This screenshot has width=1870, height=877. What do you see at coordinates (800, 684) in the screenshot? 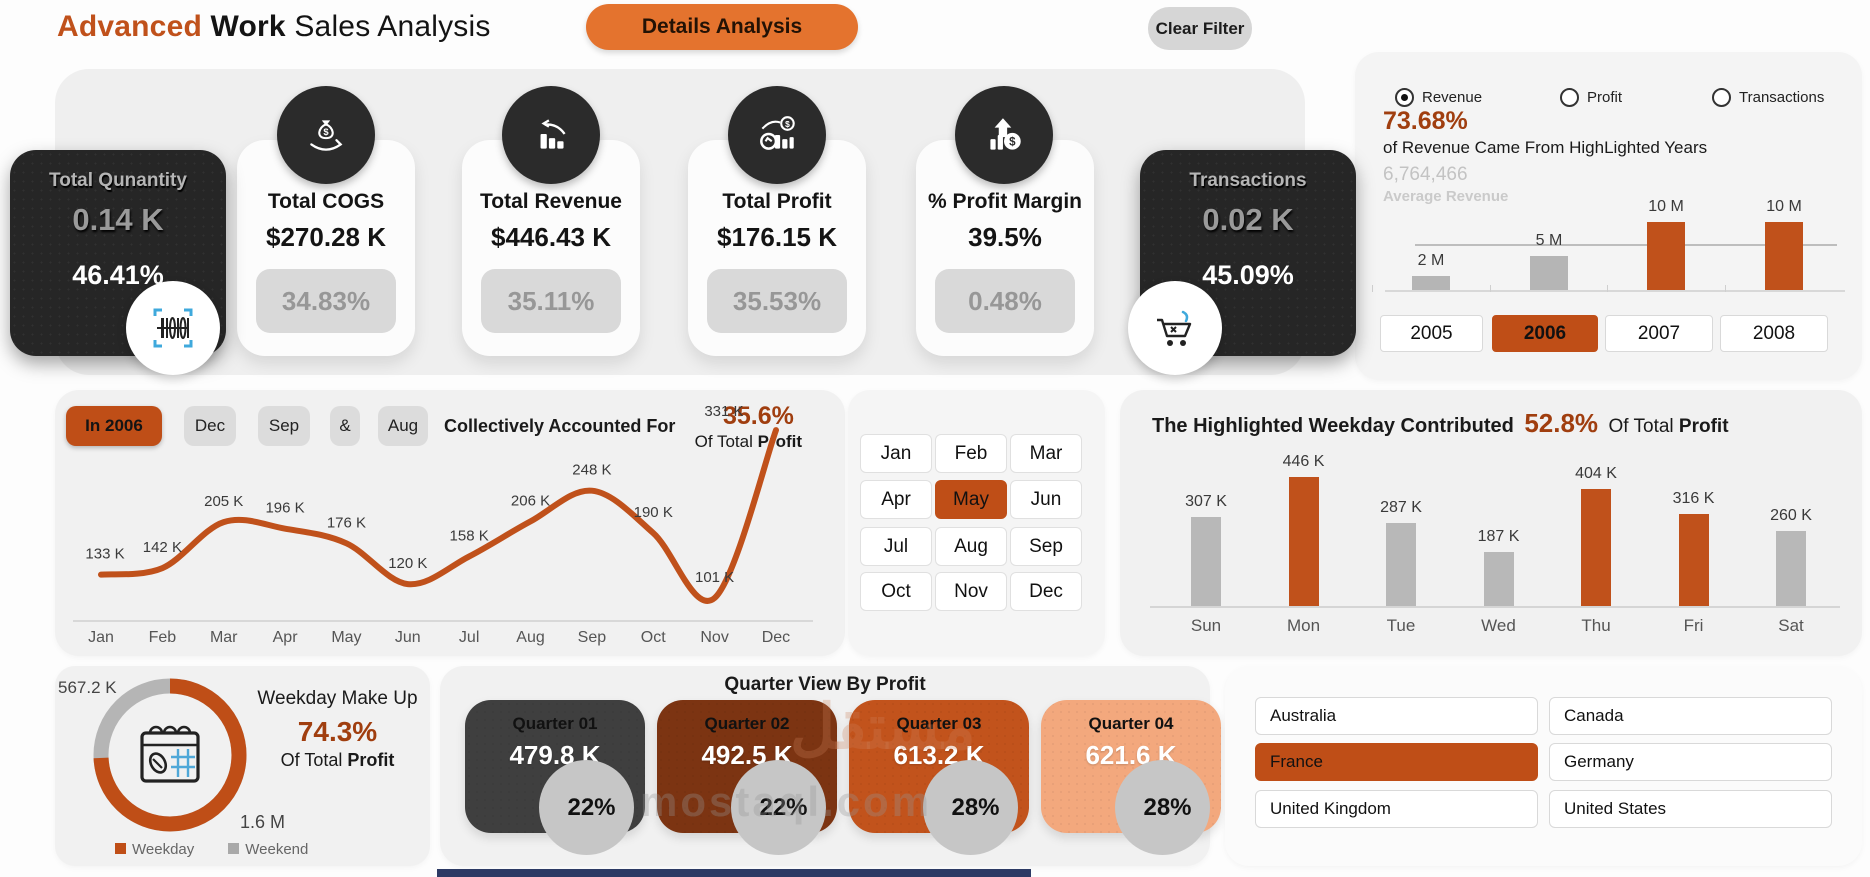
I see `quarter-title-prefix: Quarter View By` at bounding box center [800, 684].